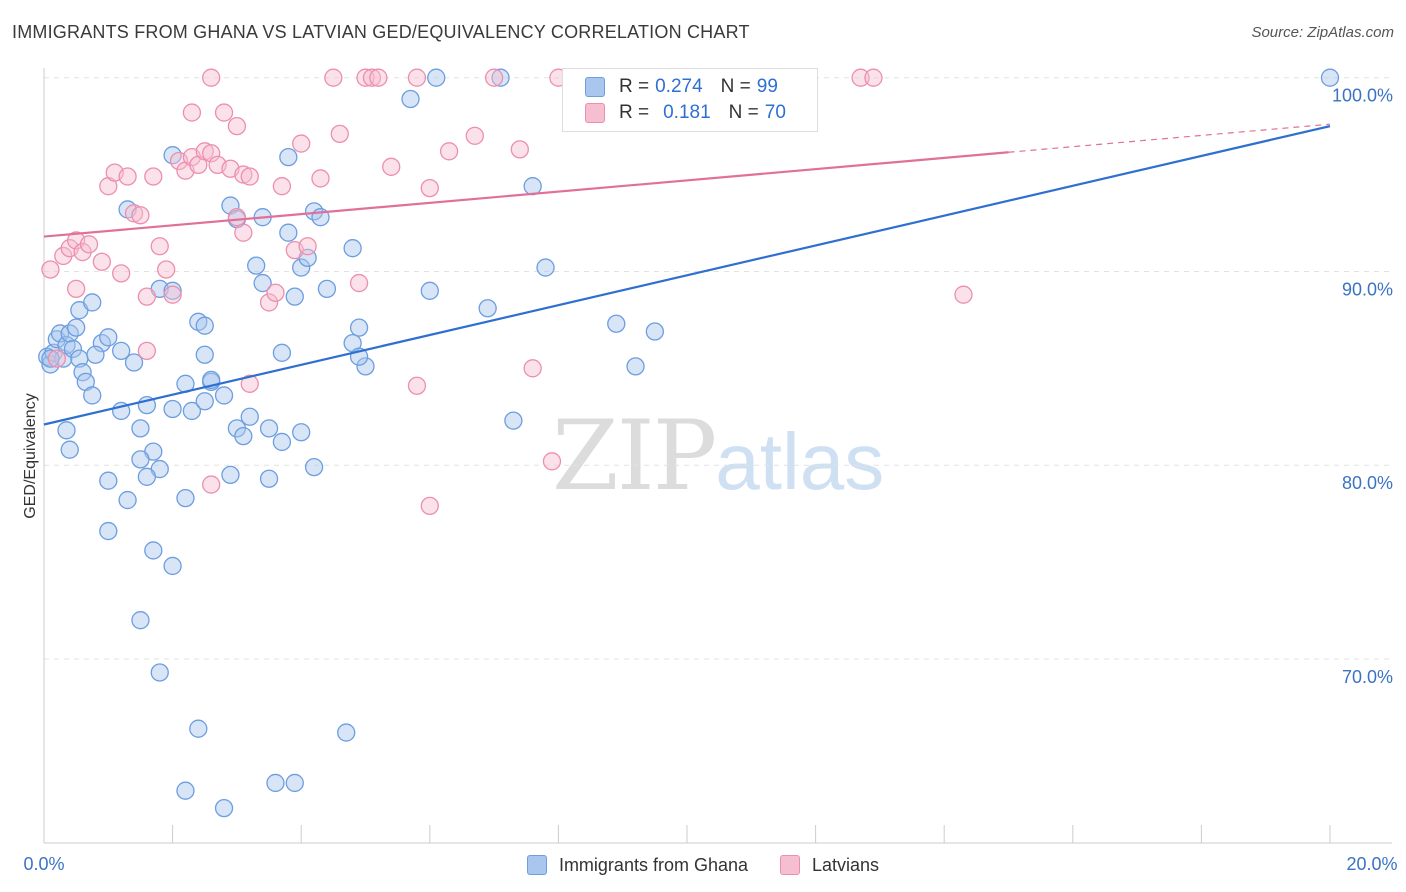 The width and height of the screenshot is (1406, 892). I want to click on watermark-atlas: atlas, so click(800, 461).